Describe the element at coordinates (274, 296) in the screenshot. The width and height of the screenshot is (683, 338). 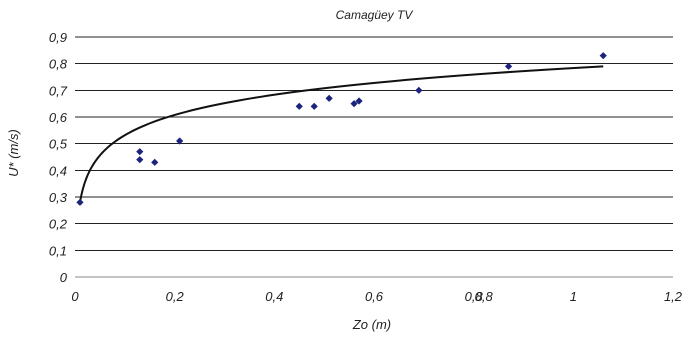
I see `x-tick-label: 0,4` at that location.